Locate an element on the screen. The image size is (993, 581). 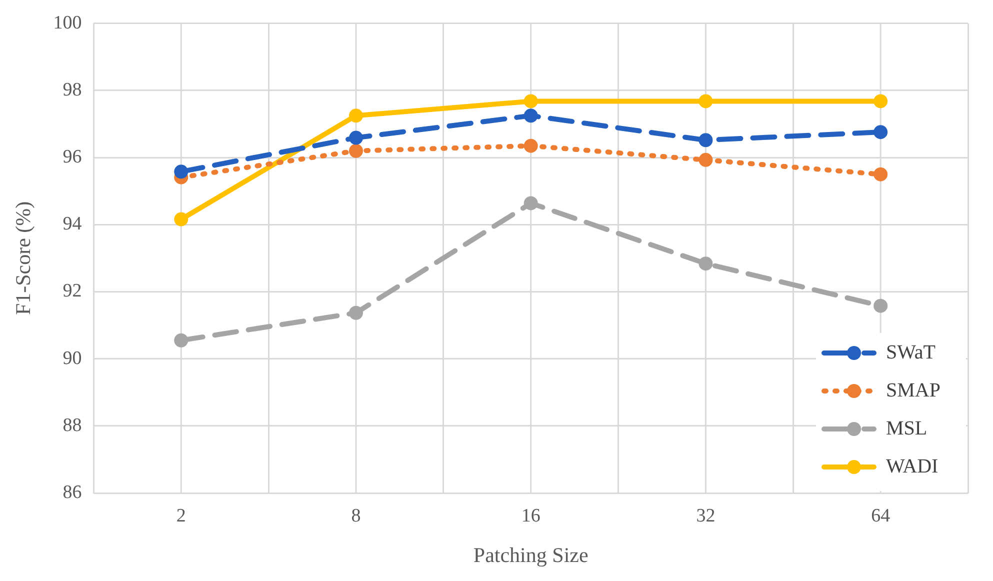
x-axis-title: Patching Size is located at coordinates (530, 554).